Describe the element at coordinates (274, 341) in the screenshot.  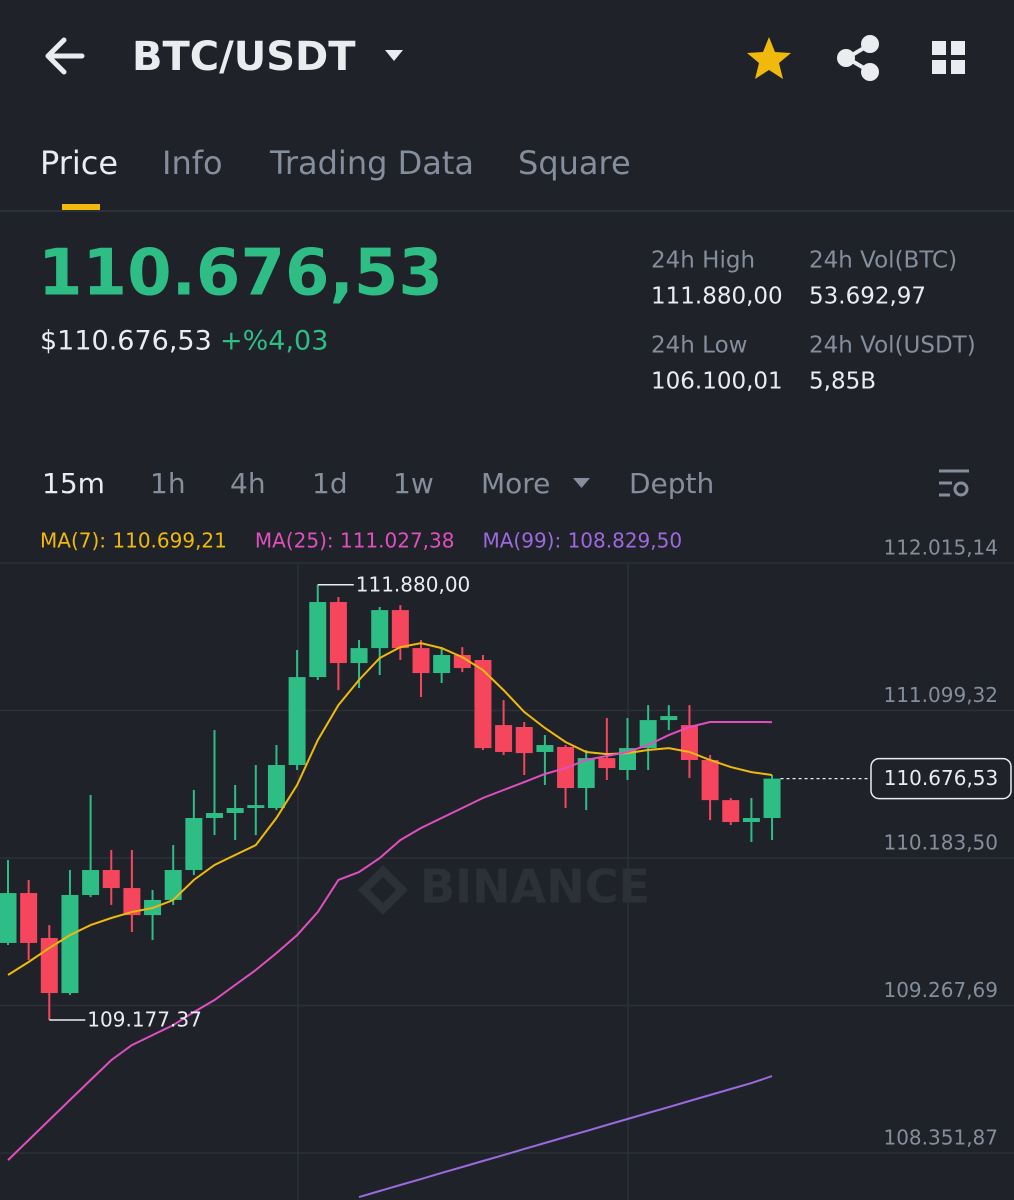
I see `price-change: +%4,03` at that location.